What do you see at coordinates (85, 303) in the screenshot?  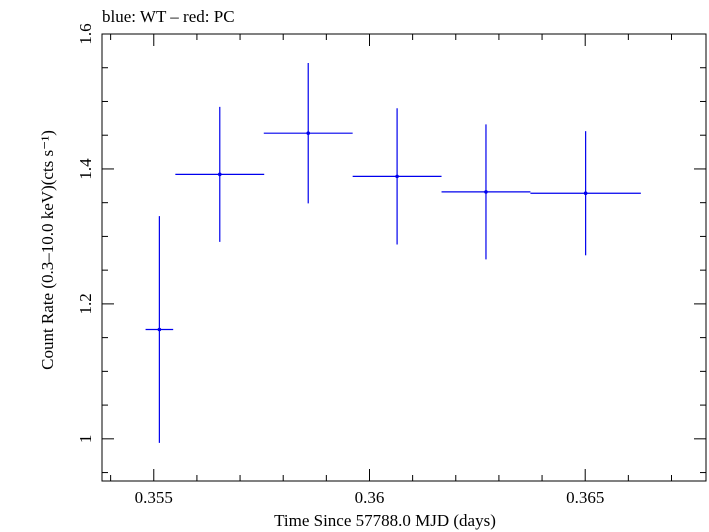 I see `y-tick-label: 1.2` at bounding box center [85, 303].